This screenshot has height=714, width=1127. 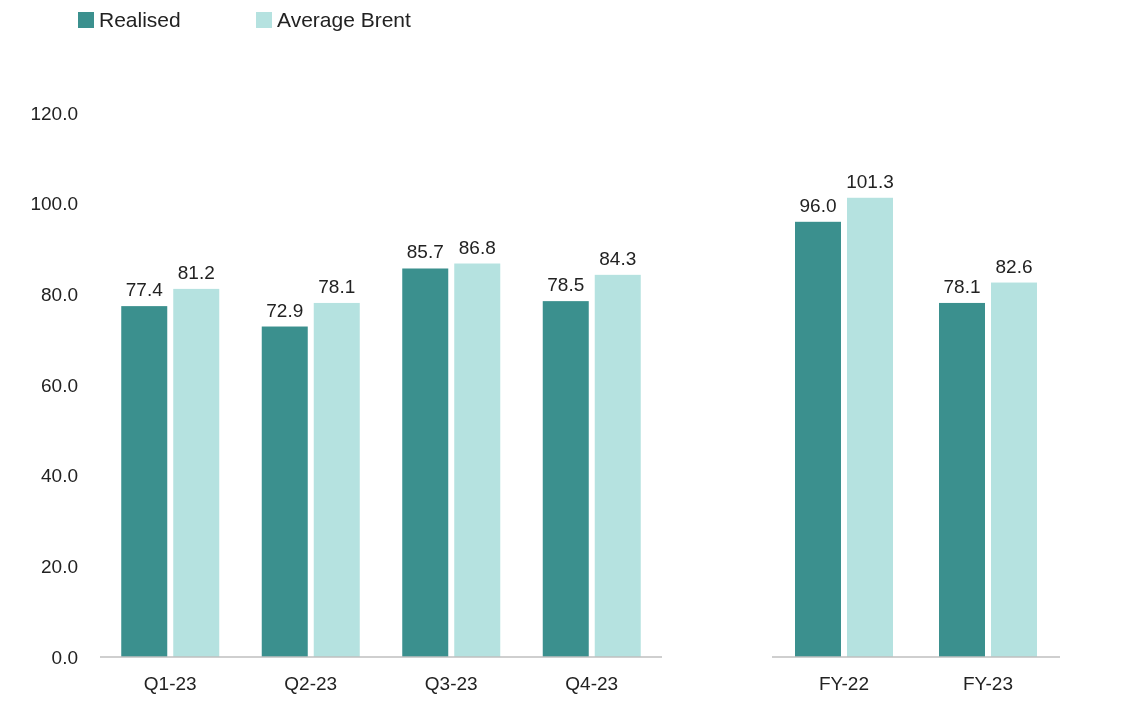 What do you see at coordinates (59, 566) in the screenshot?
I see `y-tick-label: 20.0` at bounding box center [59, 566].